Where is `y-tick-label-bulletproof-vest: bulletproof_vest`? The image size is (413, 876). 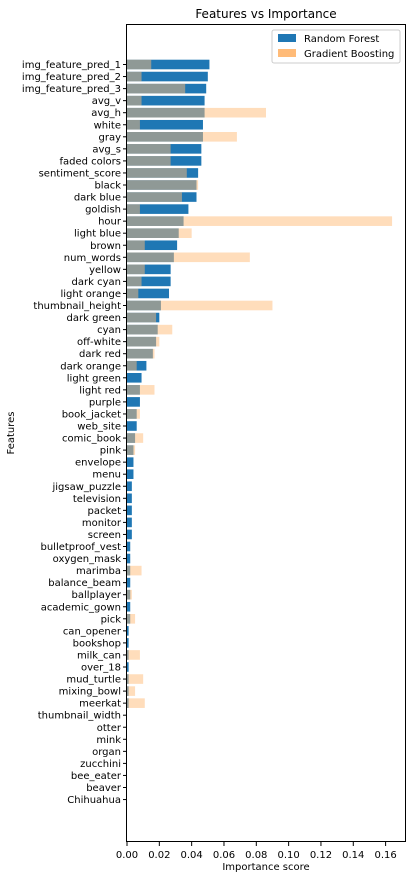
y-tick-label-bulletproof-vest: bulletproof_vest is located at coordinates (80, 547).